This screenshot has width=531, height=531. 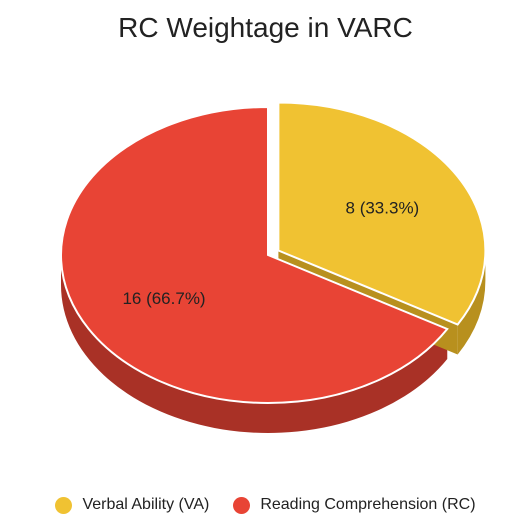 I want to click on legend-item-rc: Reading Comprehension (RC), so click(x=354, y=505).